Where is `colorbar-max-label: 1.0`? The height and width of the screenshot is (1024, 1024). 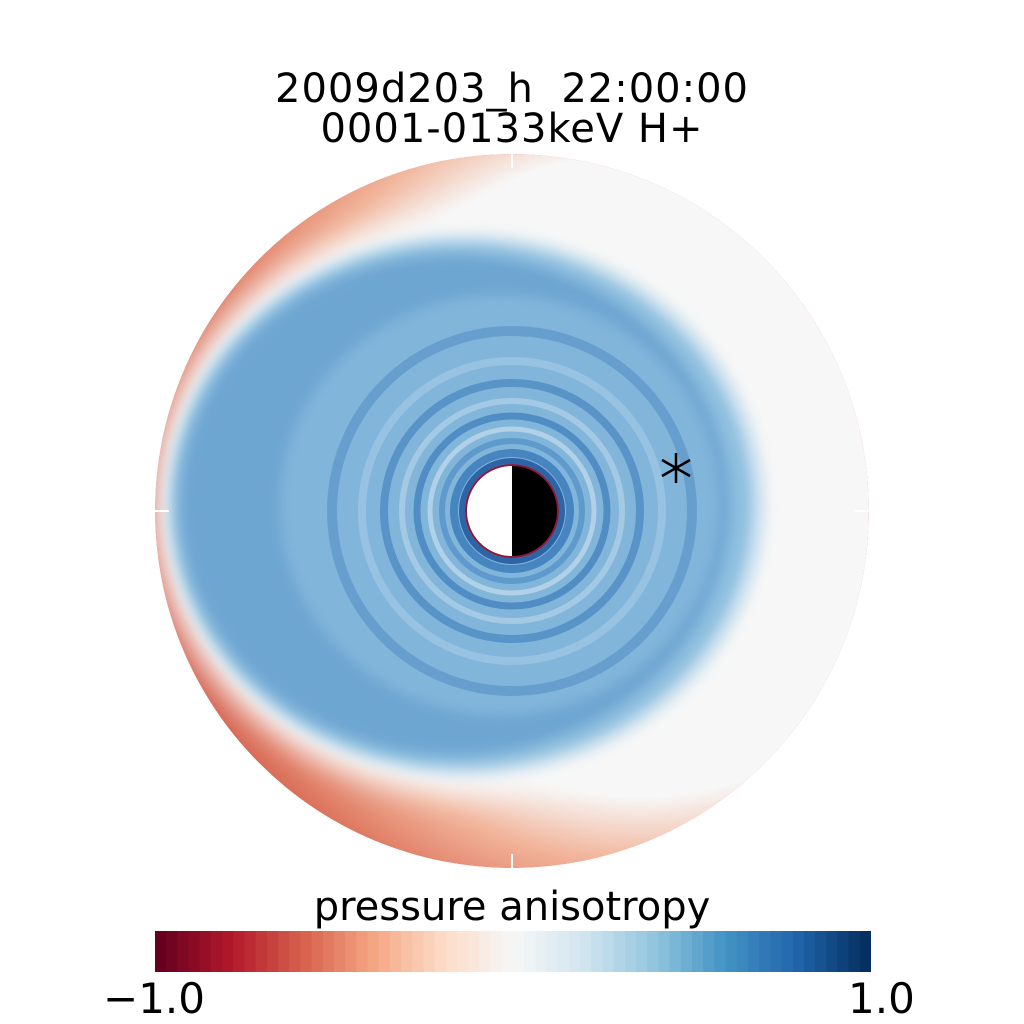 colorbar-max-label: 1.0 is located at coordinates (881, 998).